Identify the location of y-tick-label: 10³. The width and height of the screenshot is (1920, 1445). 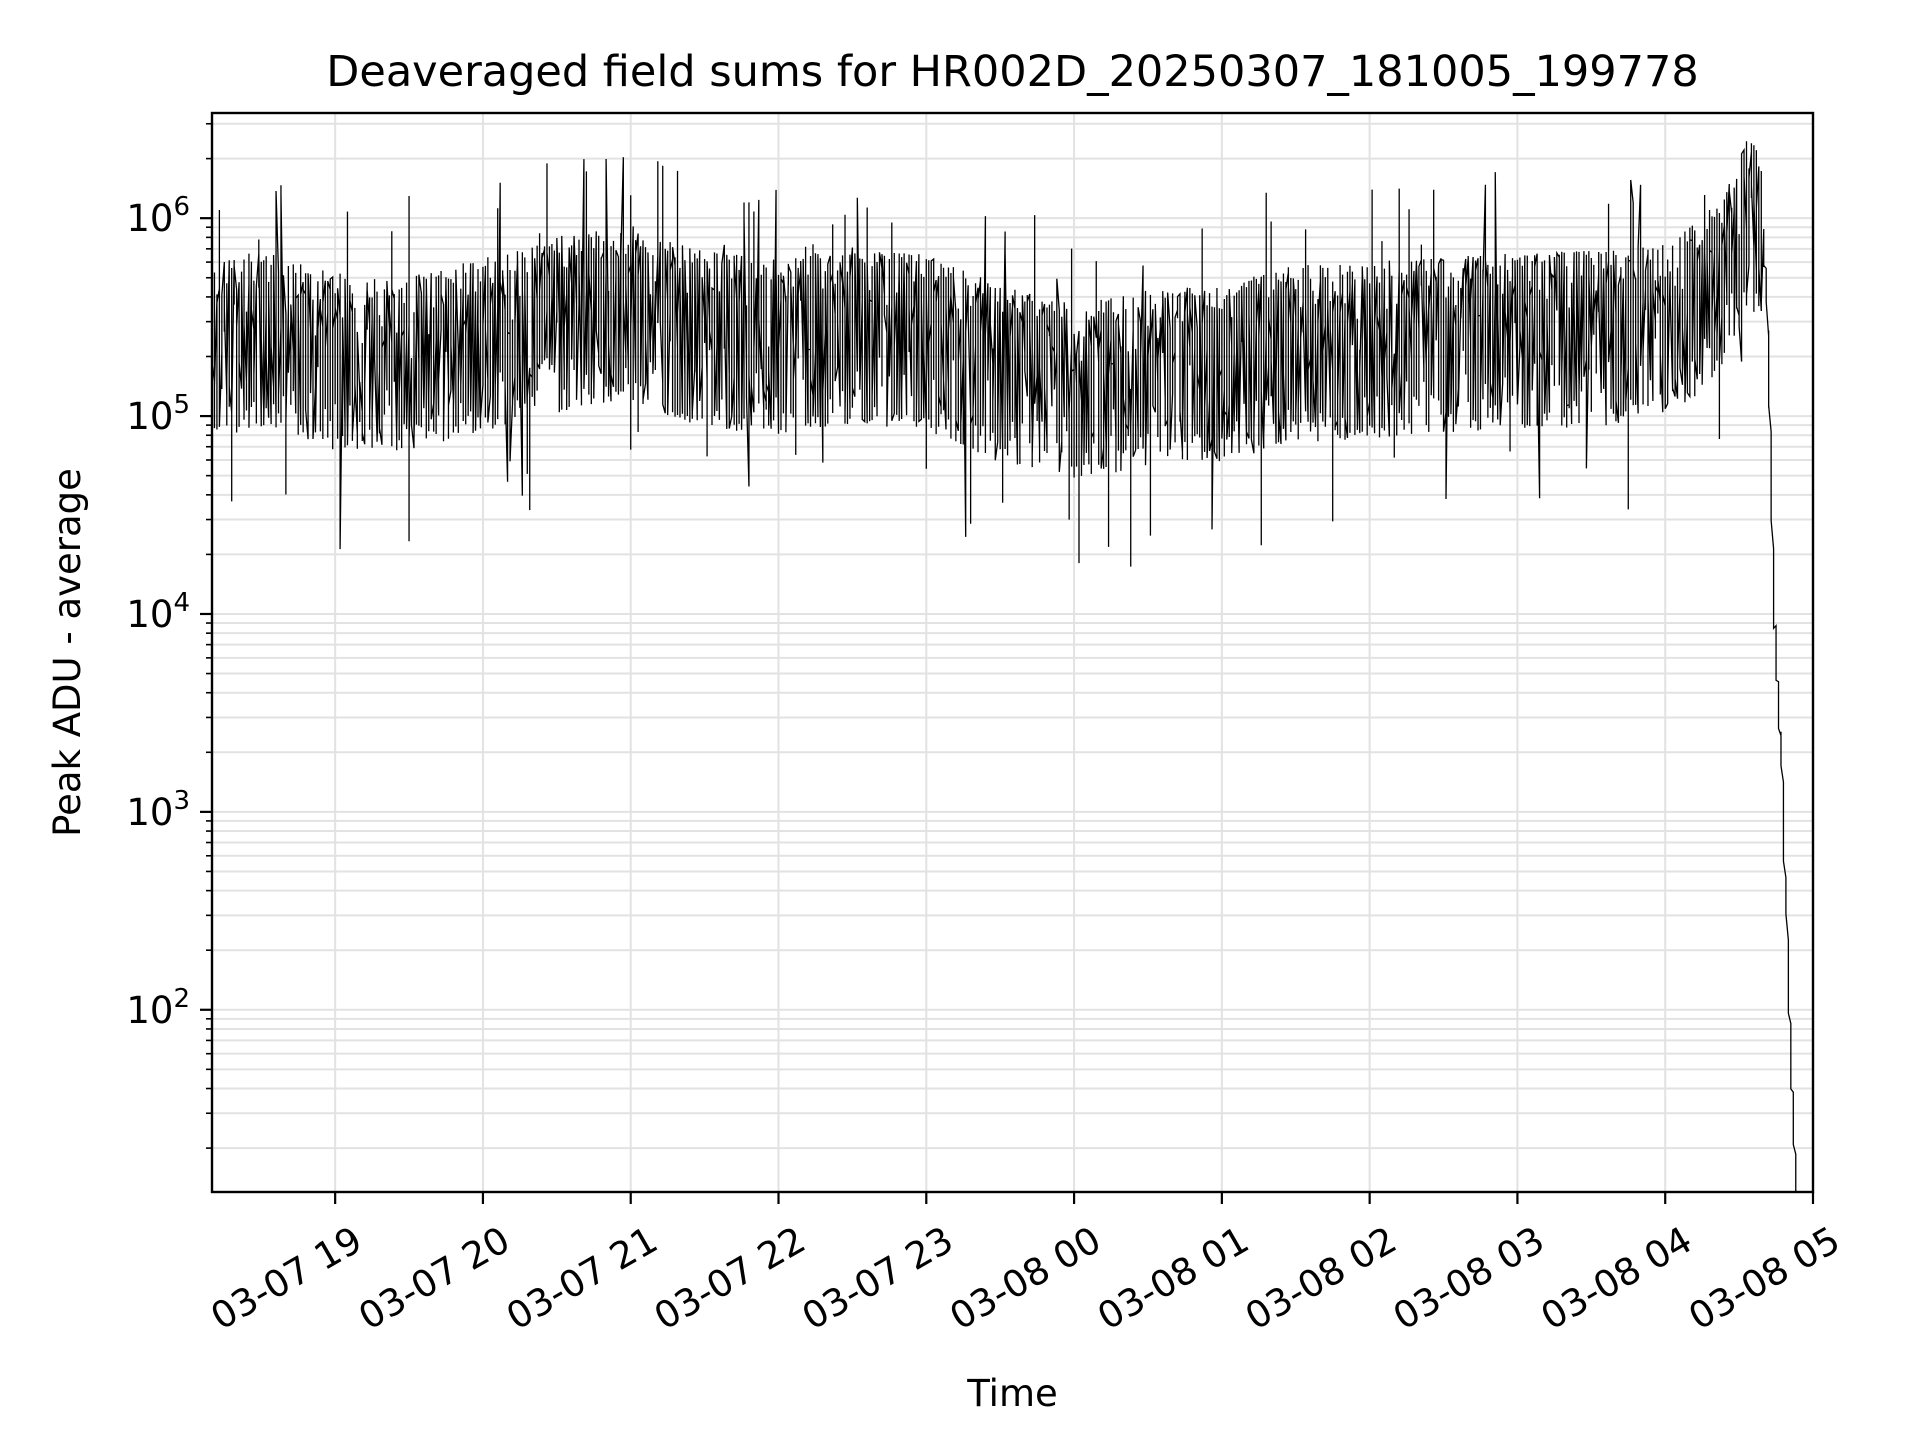
(158, 810).